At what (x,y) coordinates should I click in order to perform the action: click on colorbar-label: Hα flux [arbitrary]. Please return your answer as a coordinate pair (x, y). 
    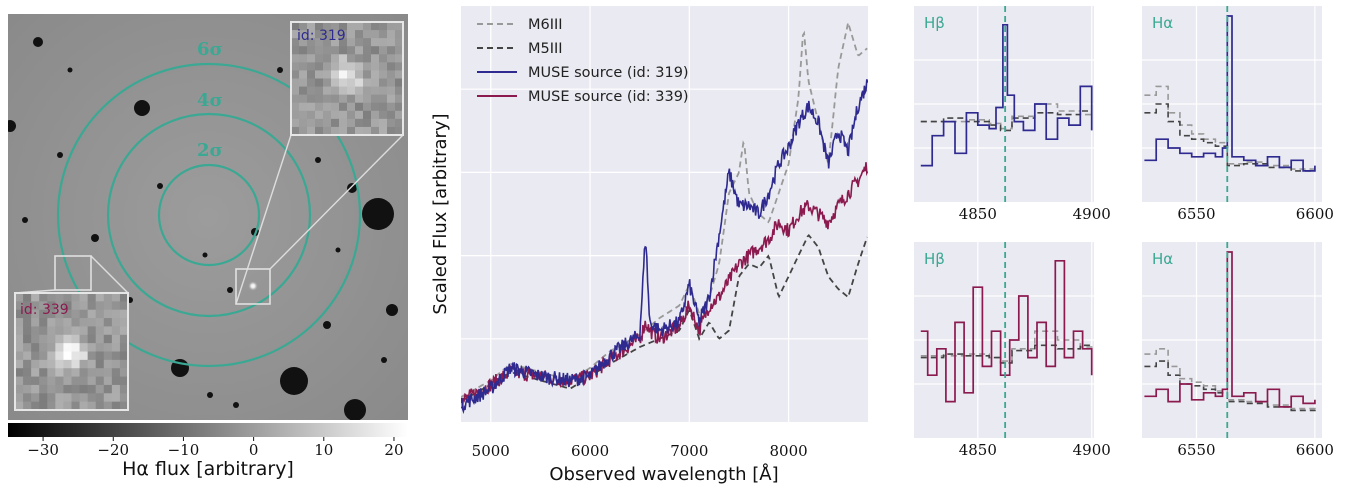
    Looking at the image, I should click on (208, 469).